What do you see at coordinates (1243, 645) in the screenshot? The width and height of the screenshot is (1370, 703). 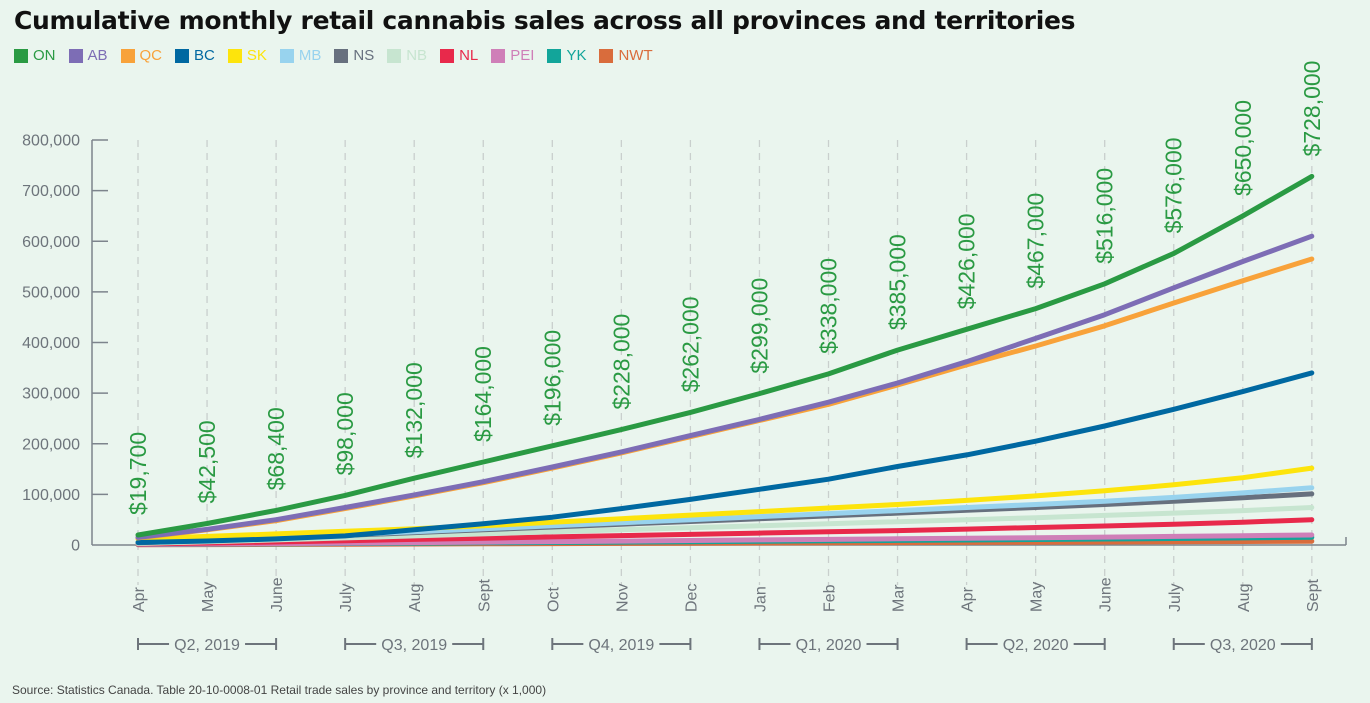 I see `quarter-label: Q3, 2020` at bounding box center [1243, 645].